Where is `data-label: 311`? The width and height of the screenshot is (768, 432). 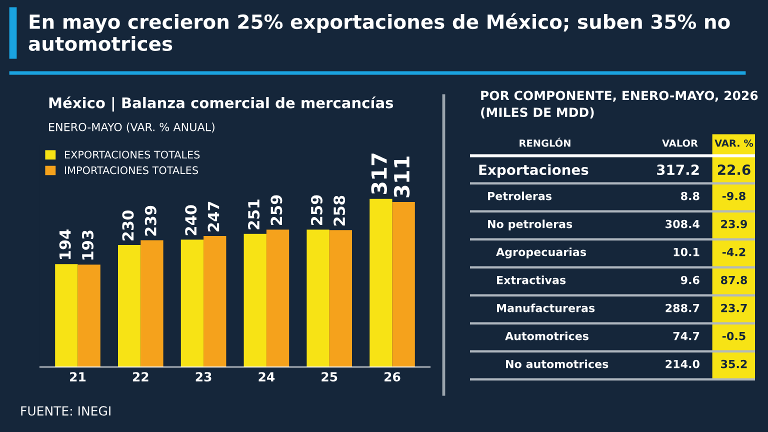 data-label: 311 is located at coordinates (402, 177).